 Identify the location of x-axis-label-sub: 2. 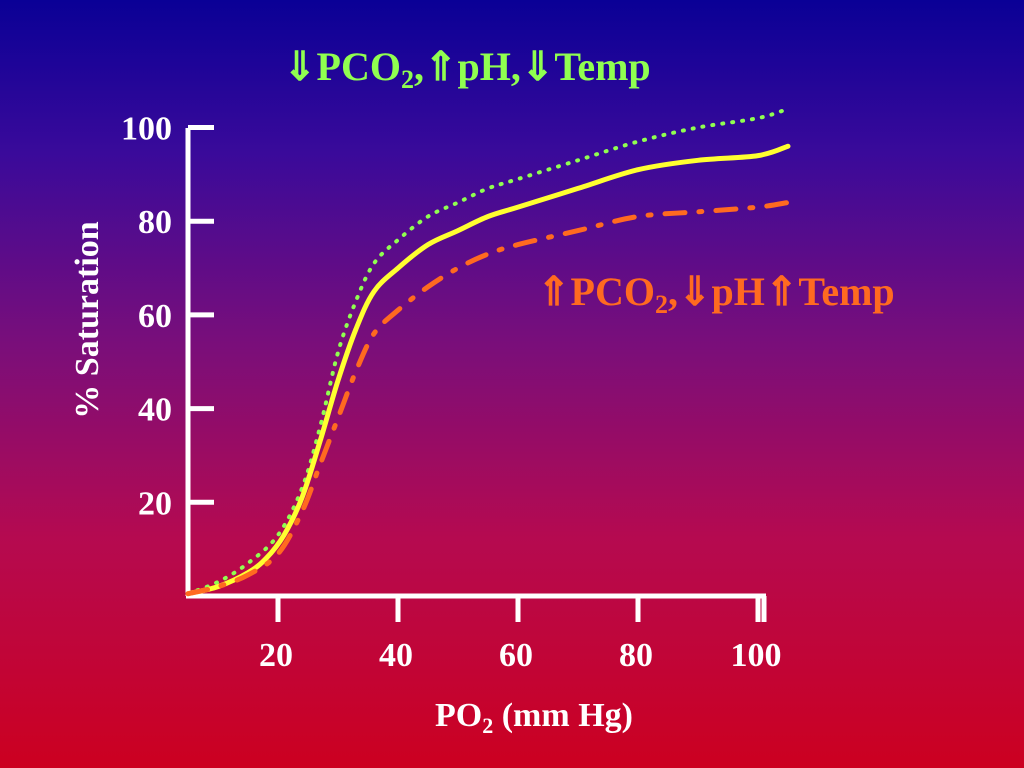
(487, 725).